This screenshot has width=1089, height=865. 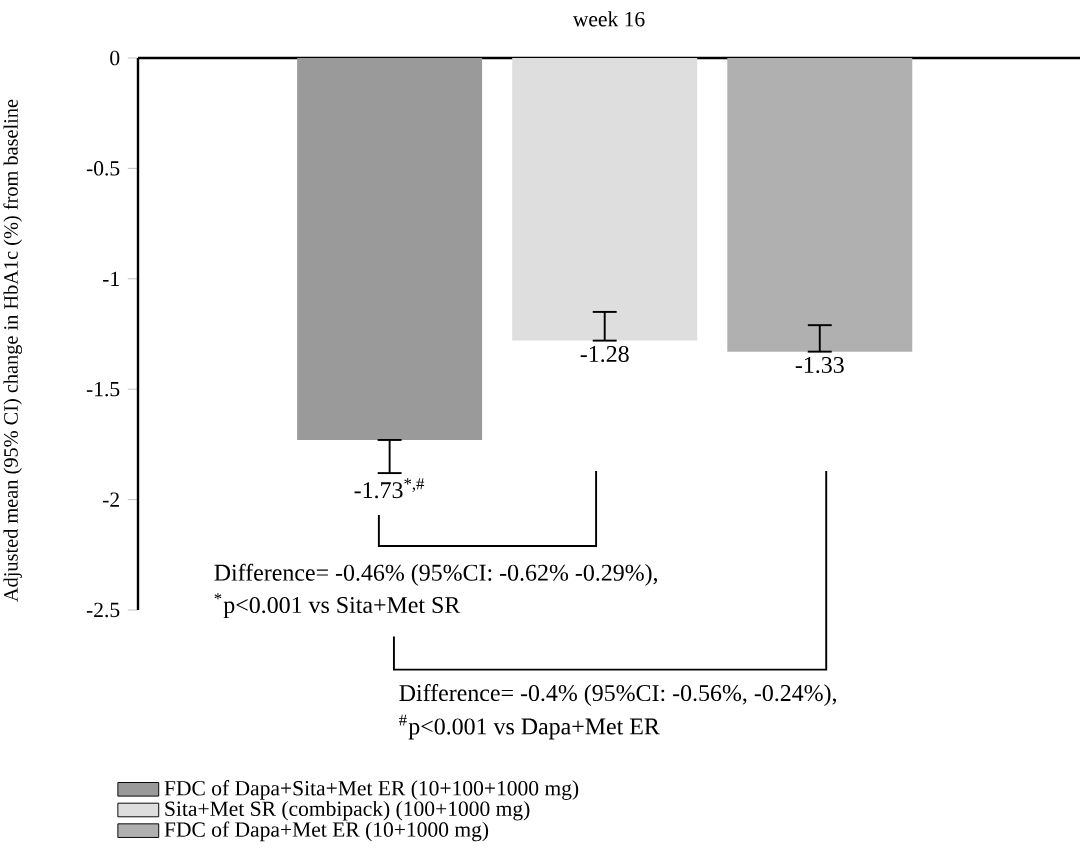 I want to click on text: Difference= -0.4% (95%CI: -0.56%, -0.24%),, so click(x=618, y=695).